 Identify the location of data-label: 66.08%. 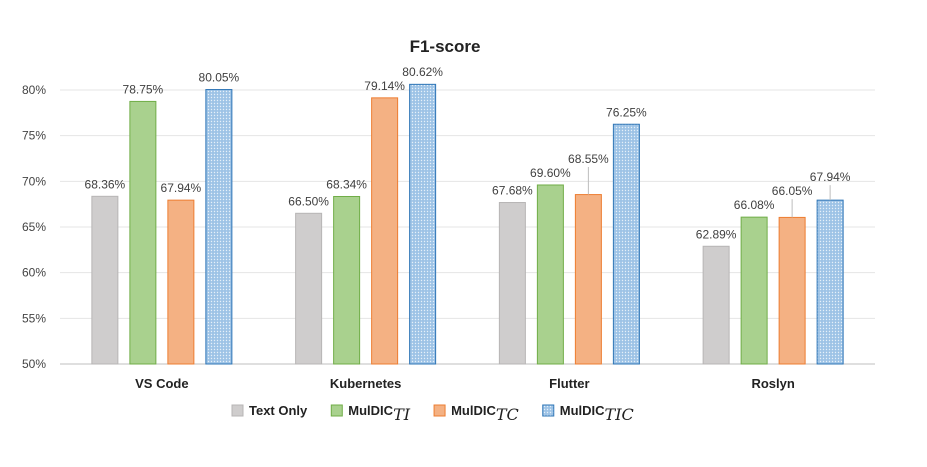
(754, 205).